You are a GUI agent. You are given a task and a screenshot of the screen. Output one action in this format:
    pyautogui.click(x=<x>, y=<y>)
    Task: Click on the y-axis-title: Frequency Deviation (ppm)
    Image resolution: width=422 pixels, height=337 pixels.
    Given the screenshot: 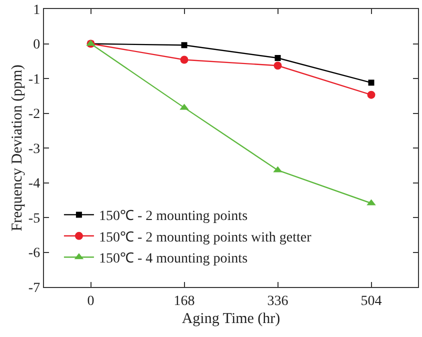 What is the action you would take?
    pyautogui.click(x=18, y=148)
    